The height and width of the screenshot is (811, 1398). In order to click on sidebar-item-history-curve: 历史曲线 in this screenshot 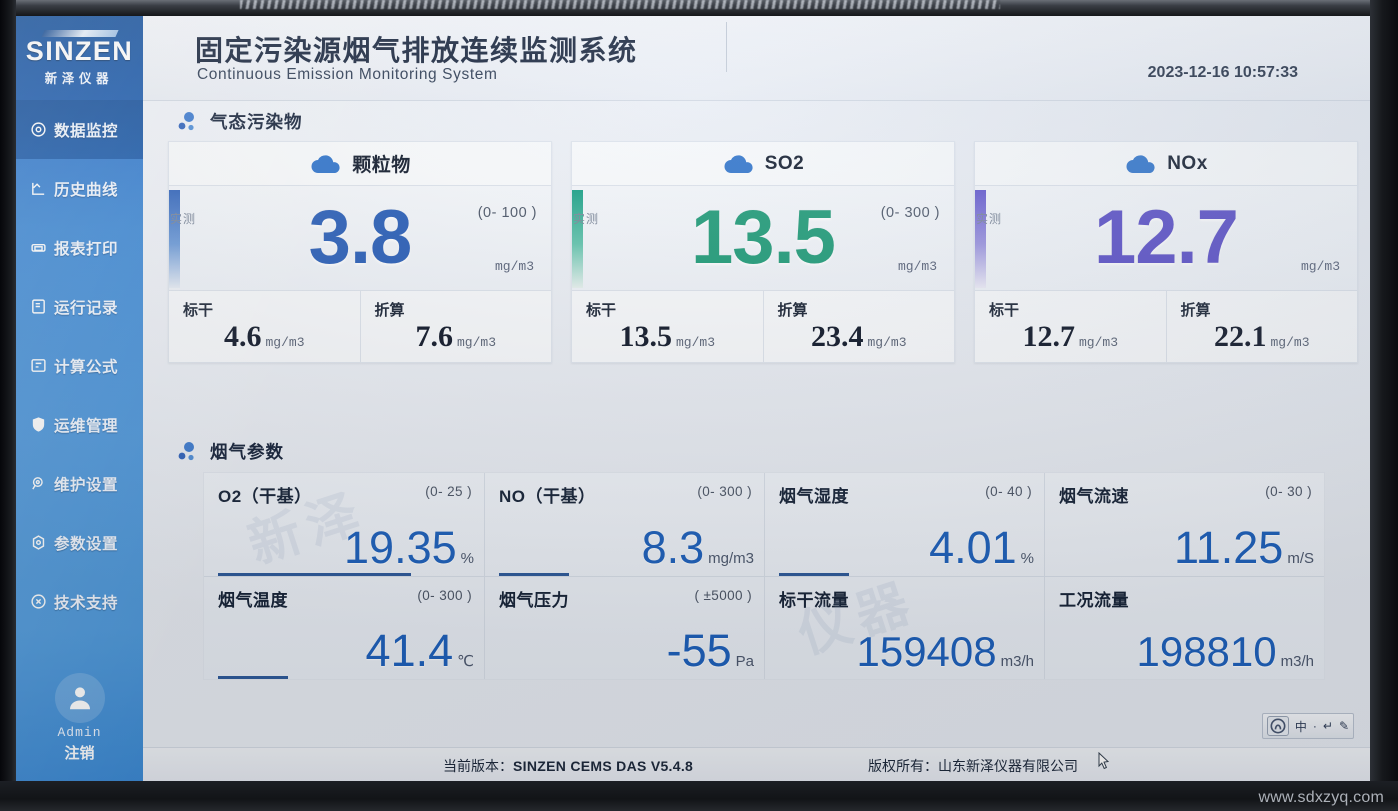, I will do `click(79, 188)`.